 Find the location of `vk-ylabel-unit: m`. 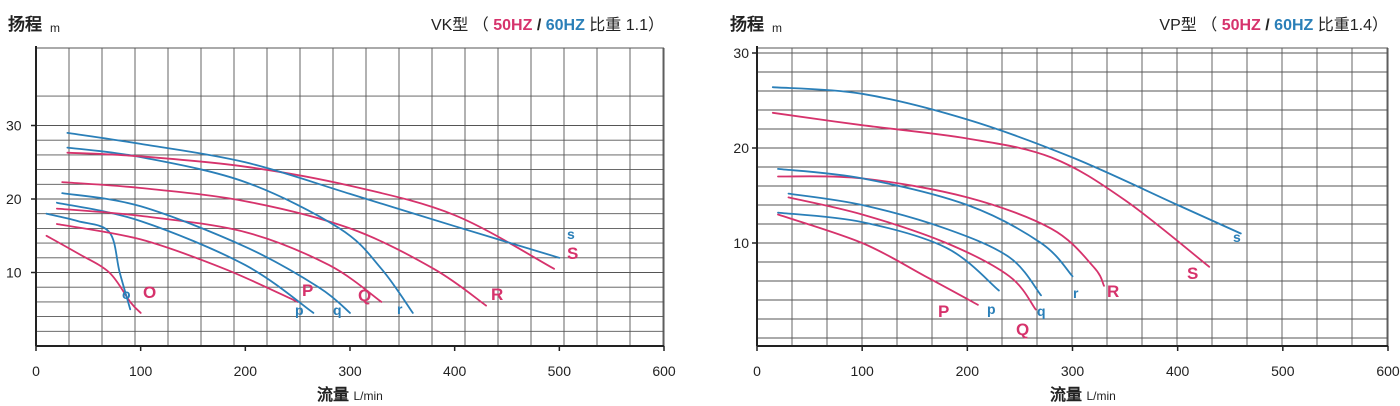

vk-ylabel-unit: m is located at coordinates (55, 28).